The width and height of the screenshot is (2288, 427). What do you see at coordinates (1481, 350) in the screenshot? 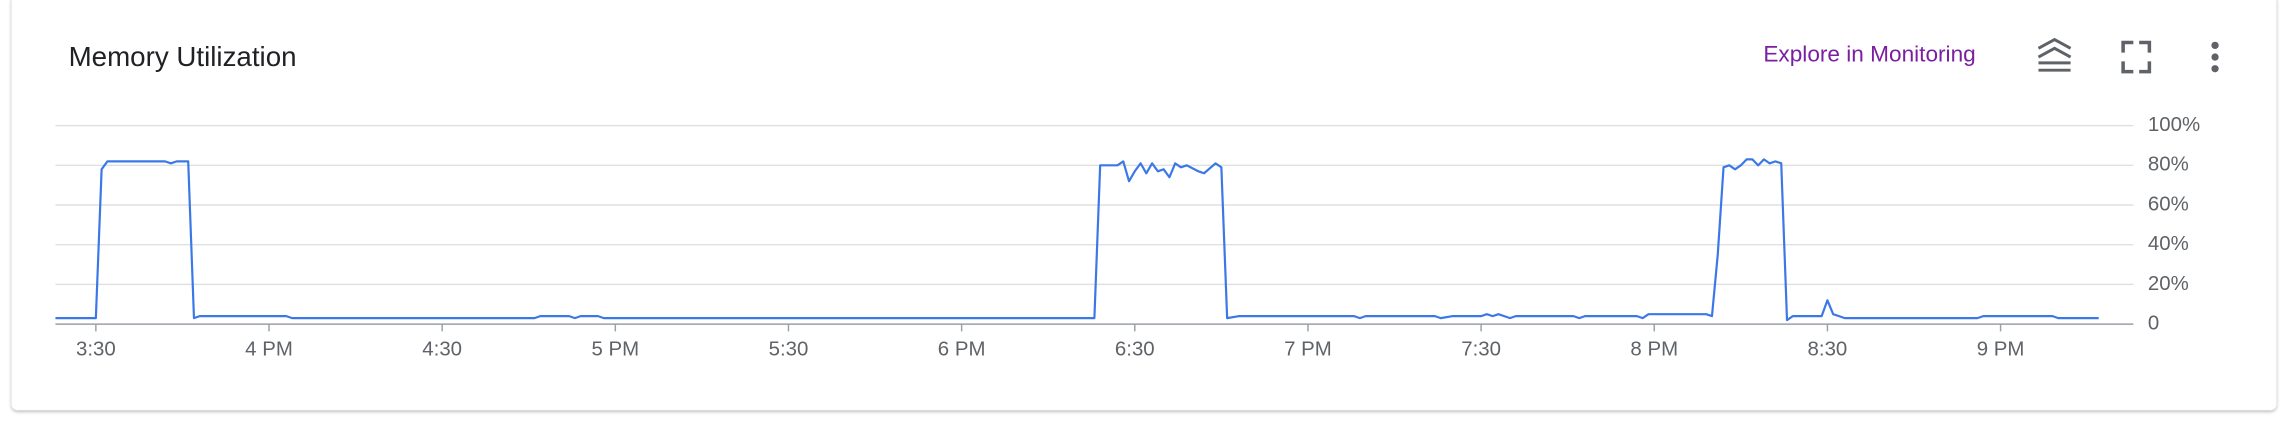
I see `x-tick-label: 7:30` at bounding box center [1481, 350].